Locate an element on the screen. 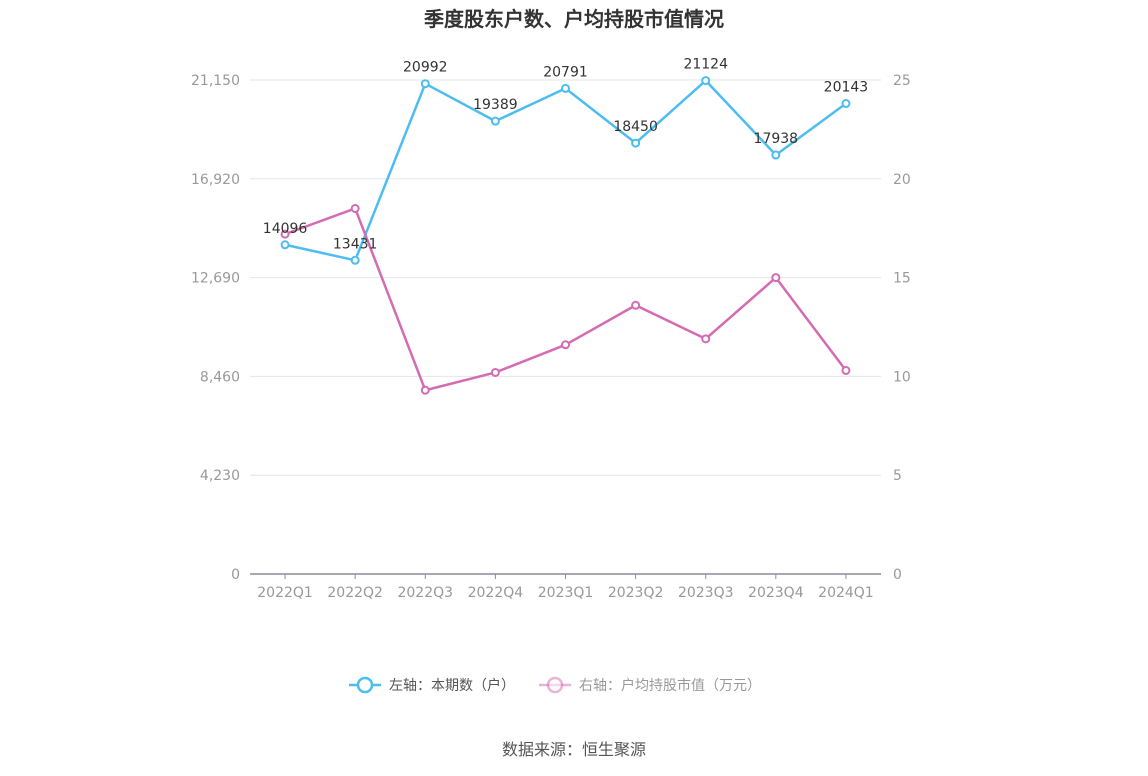  data-label: 19389 is located at coordinates (495, 105).